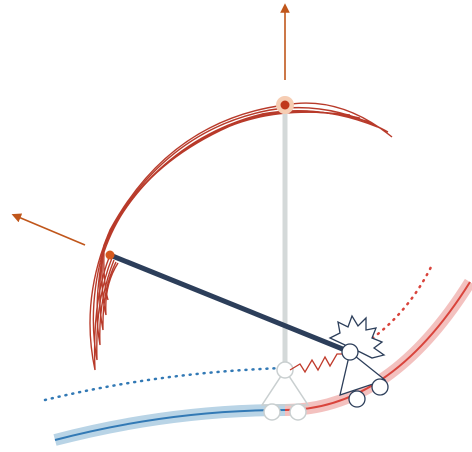 The height and width of the screenshot is (452, 472). I want to click on track-red, so click(377, 346).